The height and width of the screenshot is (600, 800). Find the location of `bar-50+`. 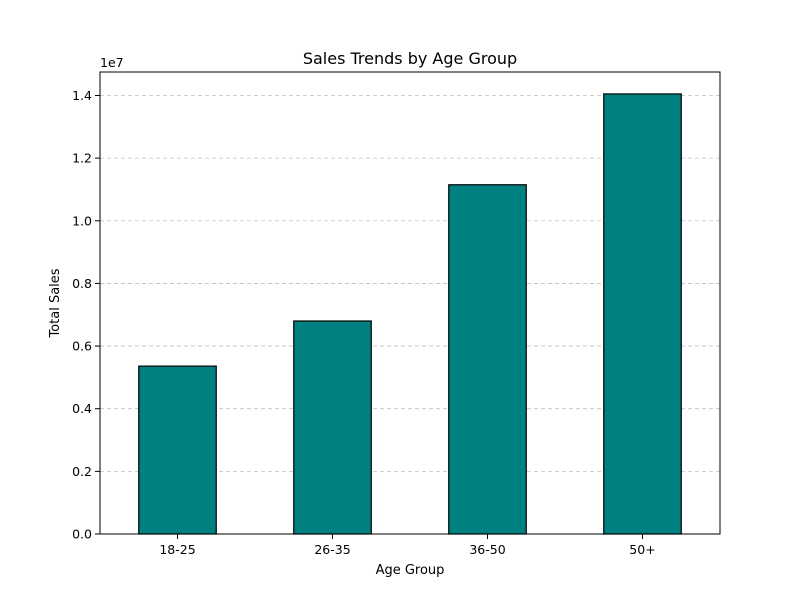

bar-50+ is located at coordinates (642, 314).